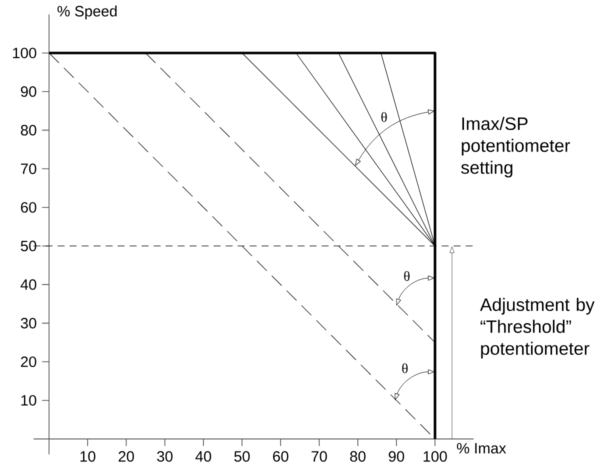 This screenshot has width=599, height=464. I want to click on y-tick-label: 60, so click(28, 207).